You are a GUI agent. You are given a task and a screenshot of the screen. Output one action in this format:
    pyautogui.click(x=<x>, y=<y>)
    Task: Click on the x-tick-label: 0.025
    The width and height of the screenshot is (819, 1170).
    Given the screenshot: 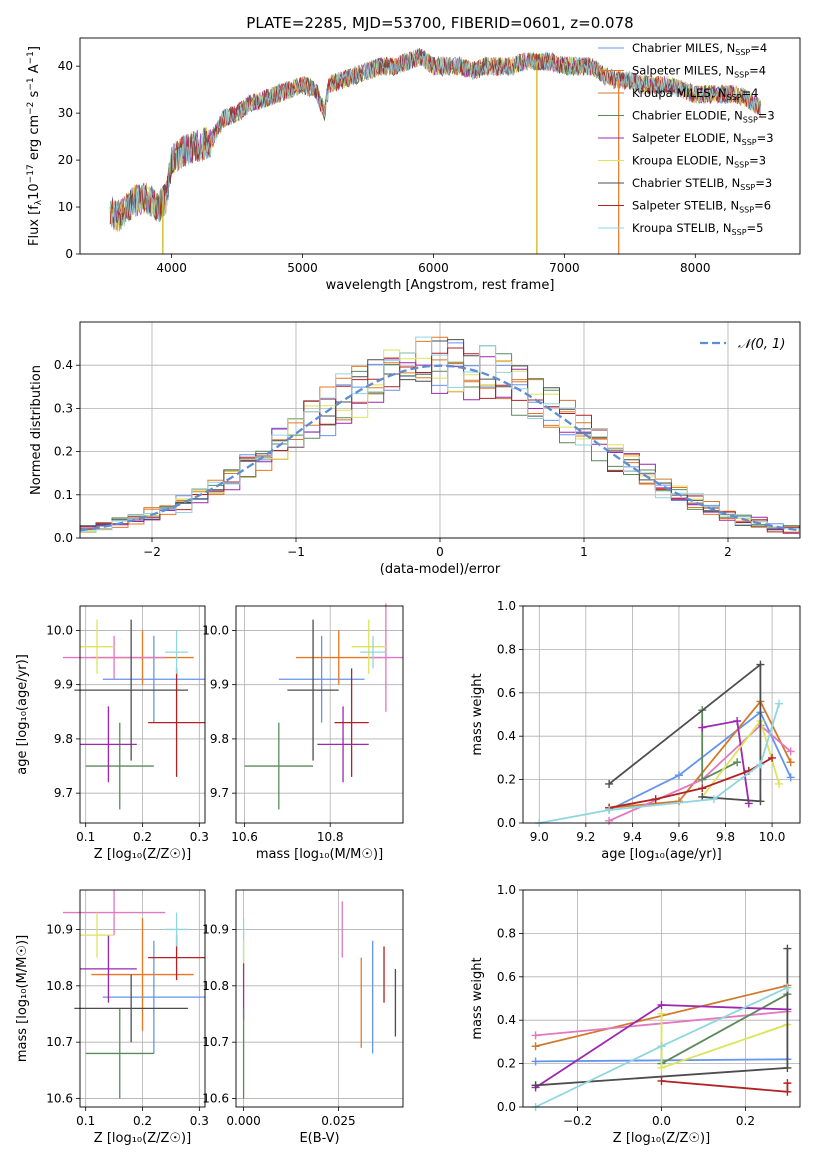 What is the action you would take?
    pyautogui.click(x=338, y=1121)
    